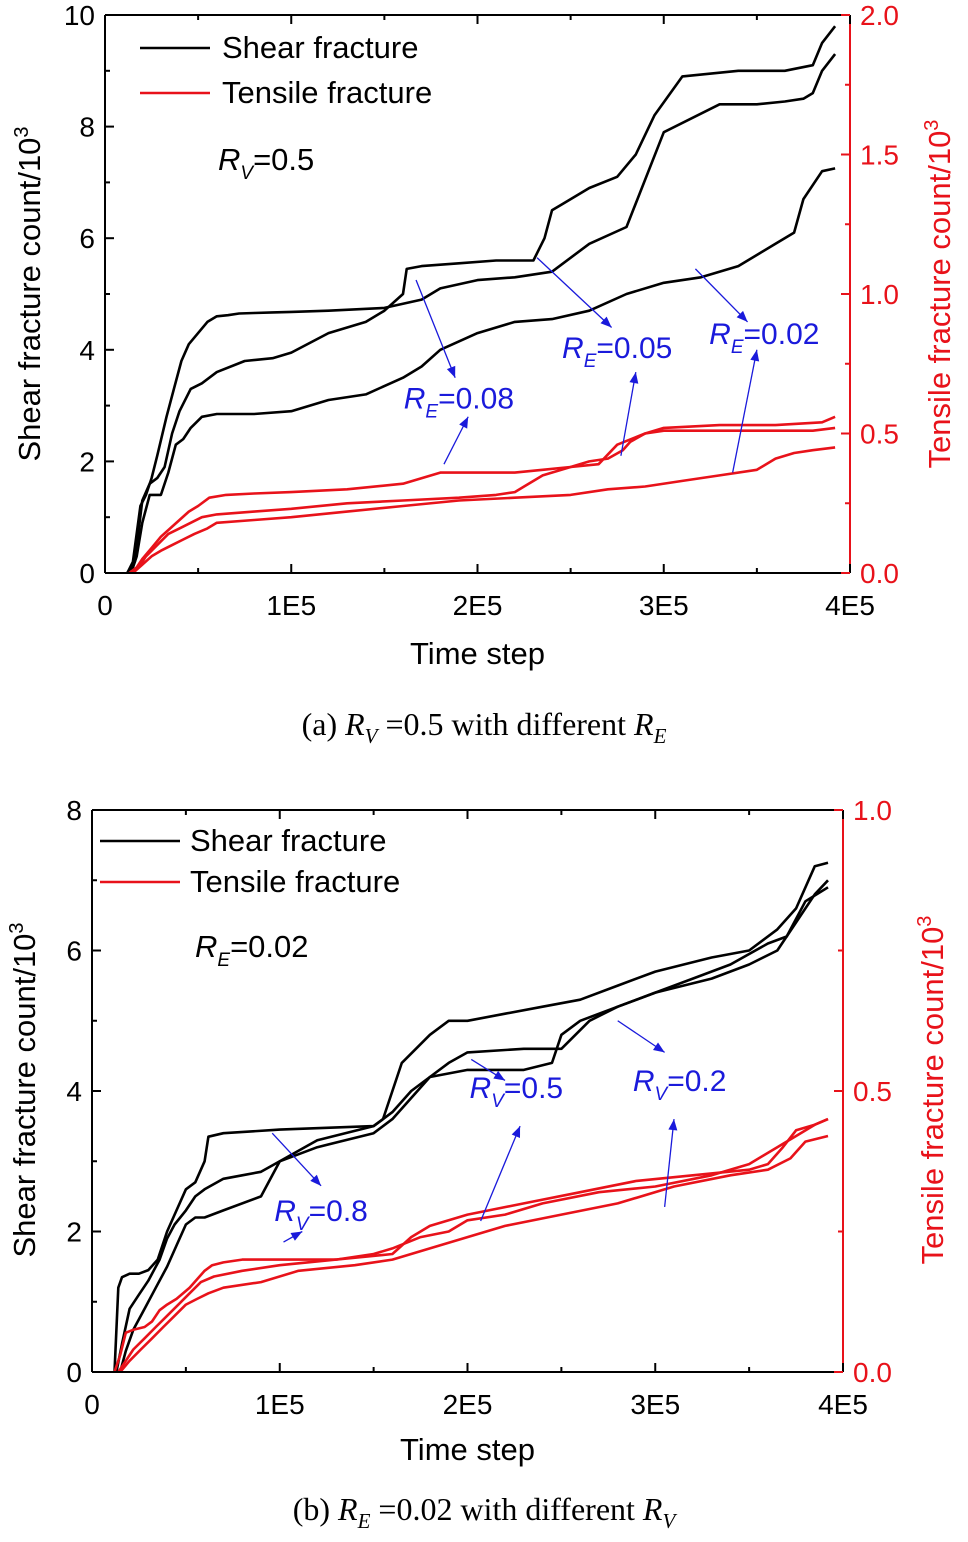  What do you see at coordinates (252, 950) in the screenshot?
I see `condition-label: RE=0.02` at bounding box center [252, 950].